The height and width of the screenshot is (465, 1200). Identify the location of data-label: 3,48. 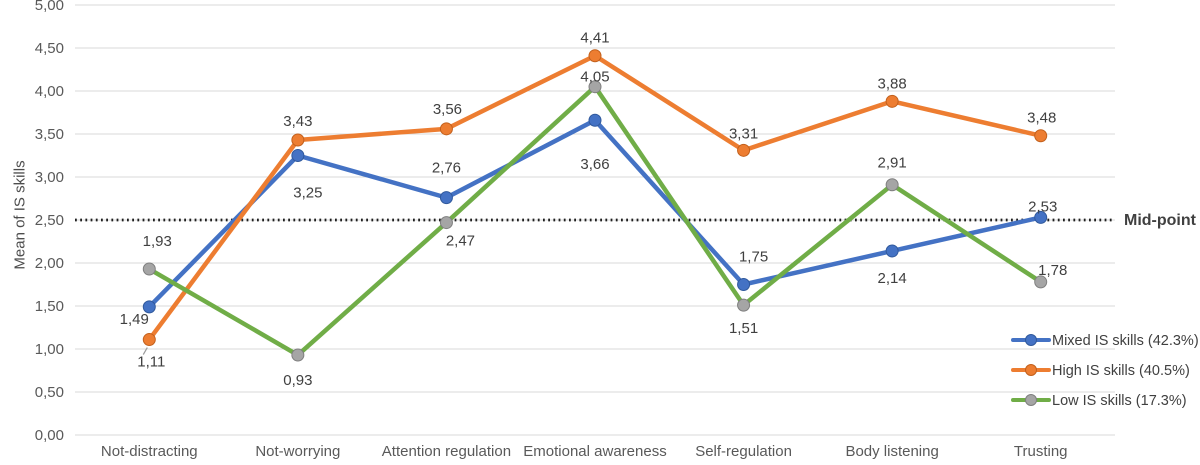
(1041, 118).